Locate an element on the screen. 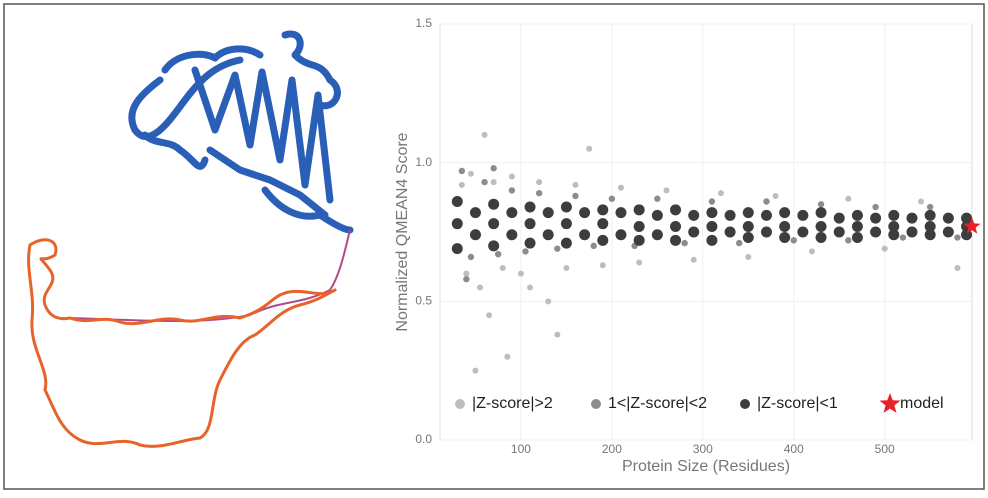 The width and height of the screenshot is (988, 498). y-tick-label: 1.0 is located at coordinates (423, 162).